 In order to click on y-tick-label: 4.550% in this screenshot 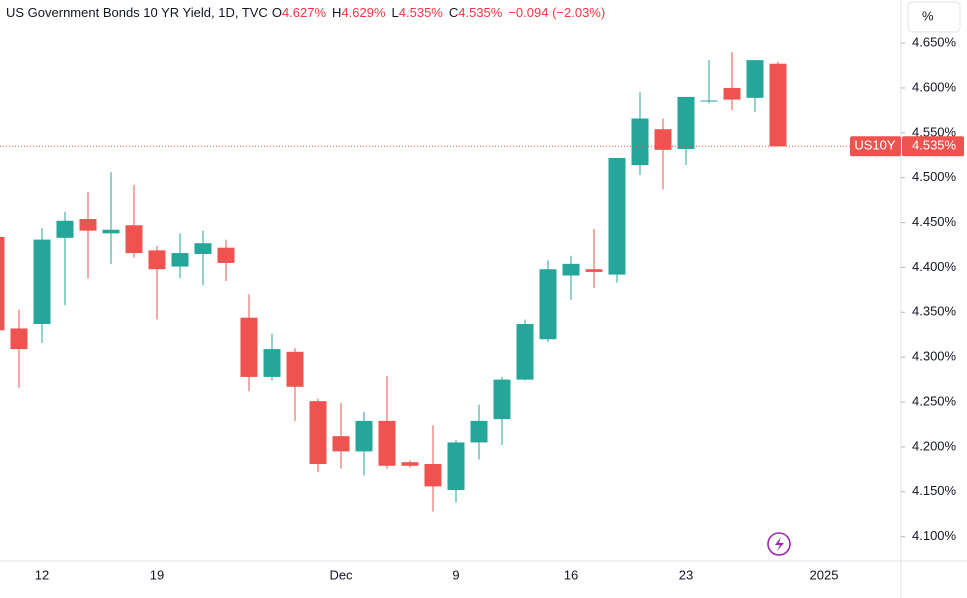, I will do `click(934, 131)`.